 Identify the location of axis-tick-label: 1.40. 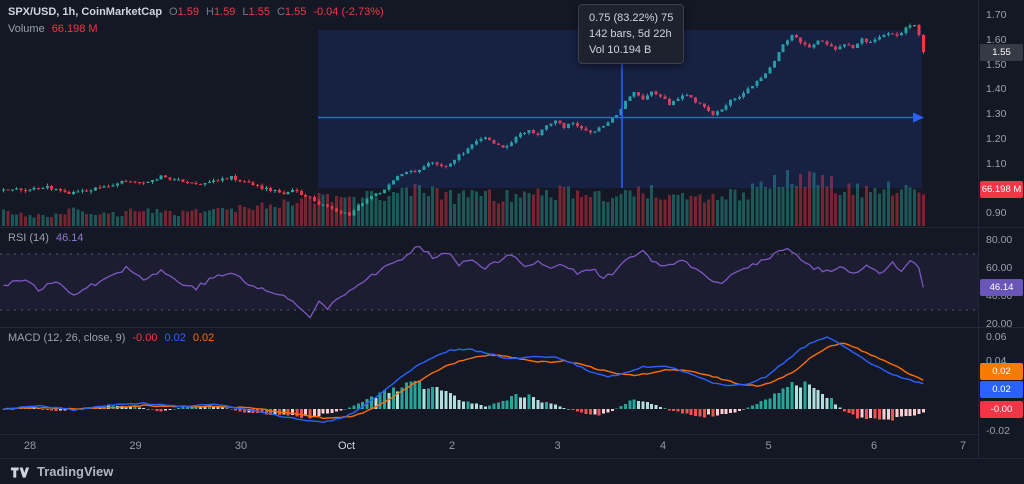
(996, 89).